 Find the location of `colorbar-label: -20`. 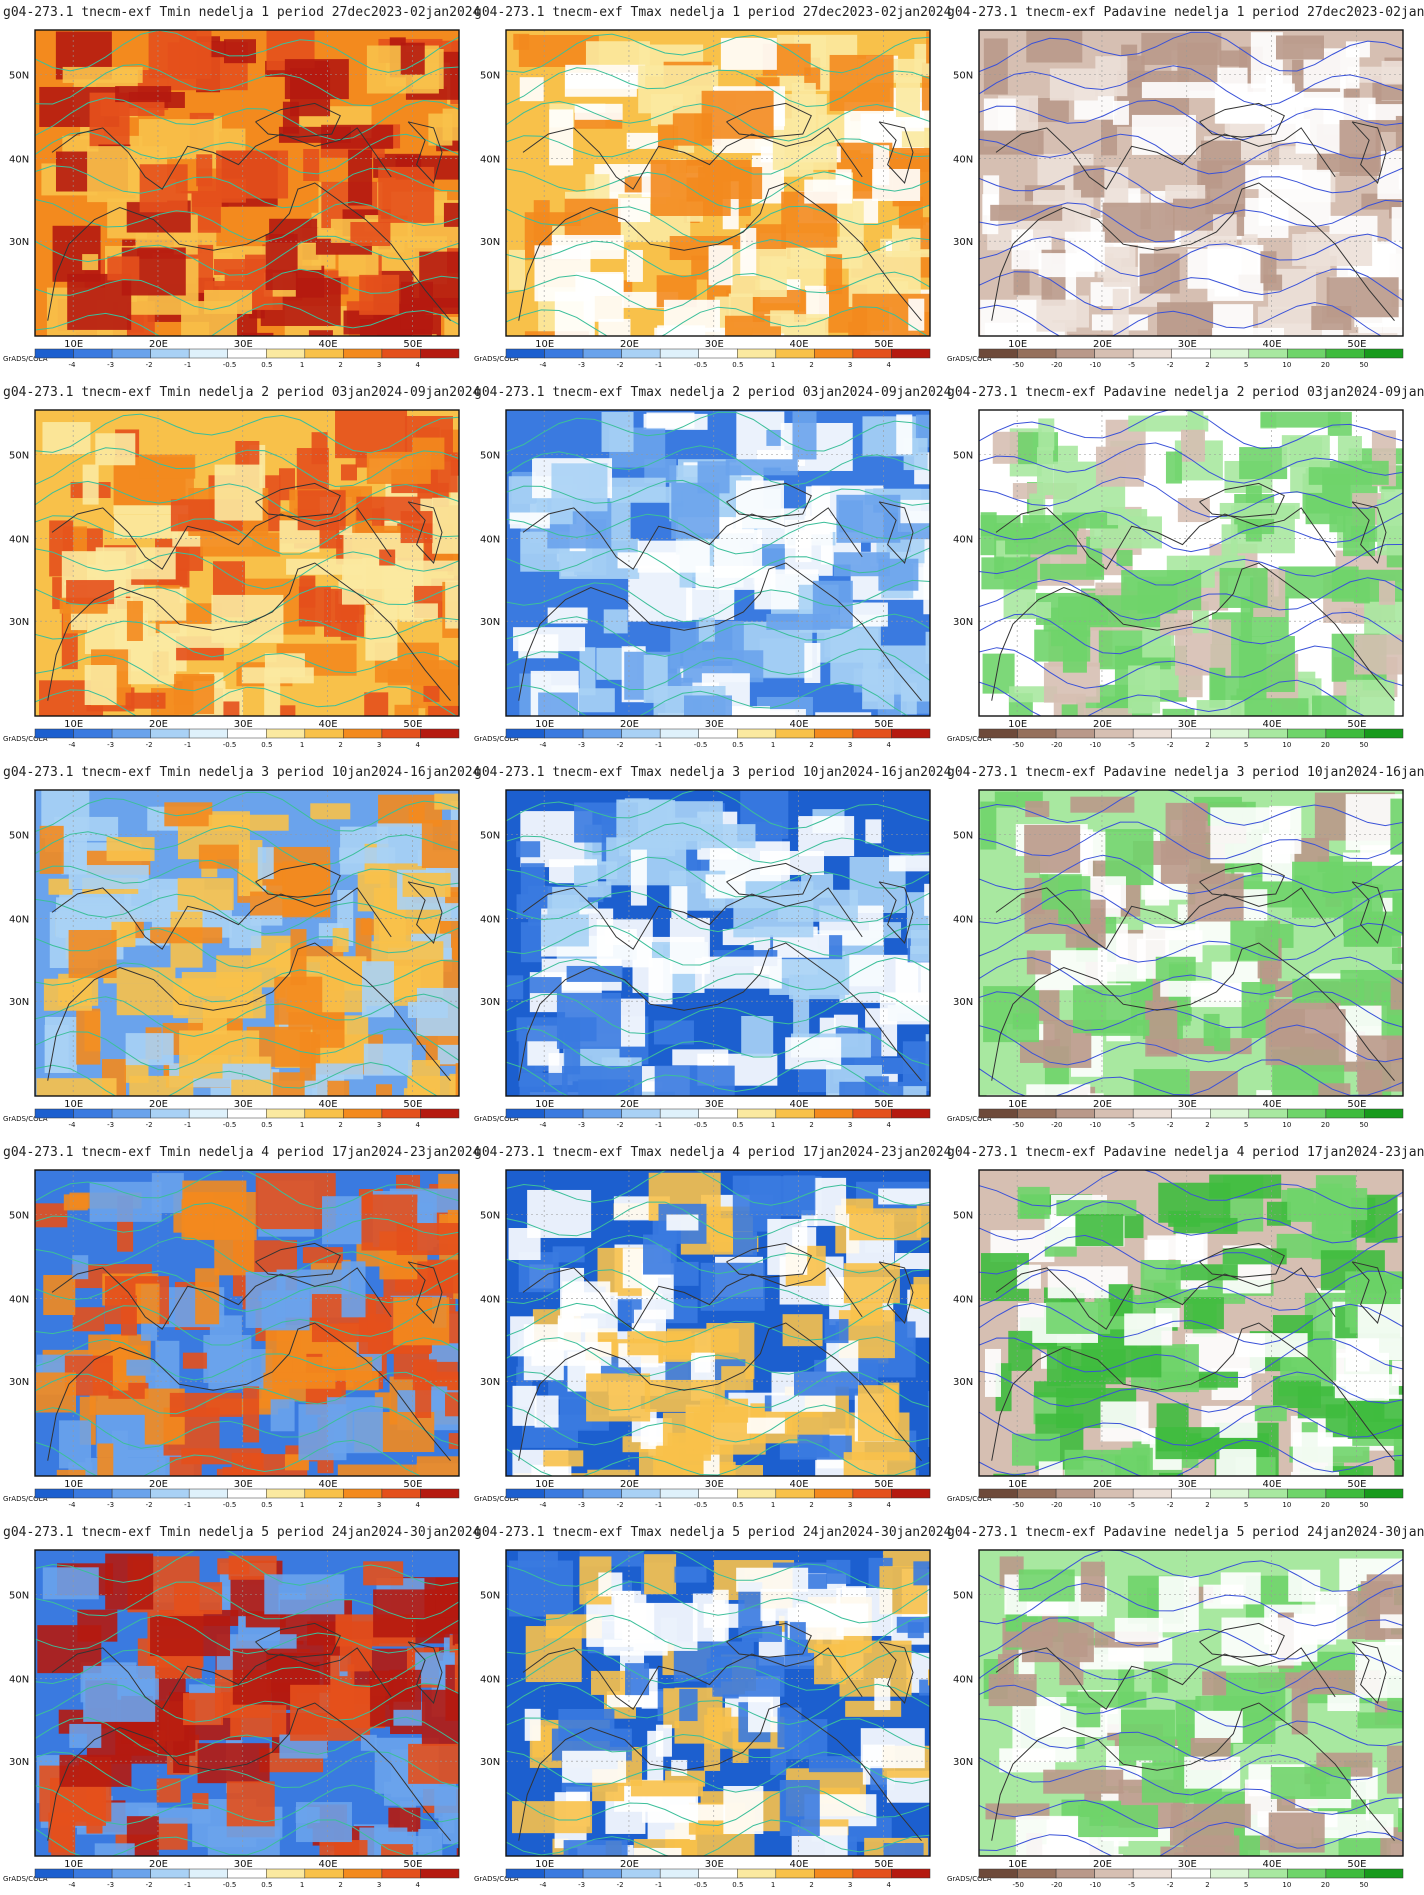

colorbar-label: -20 is located at coordinates (1056, 1505).